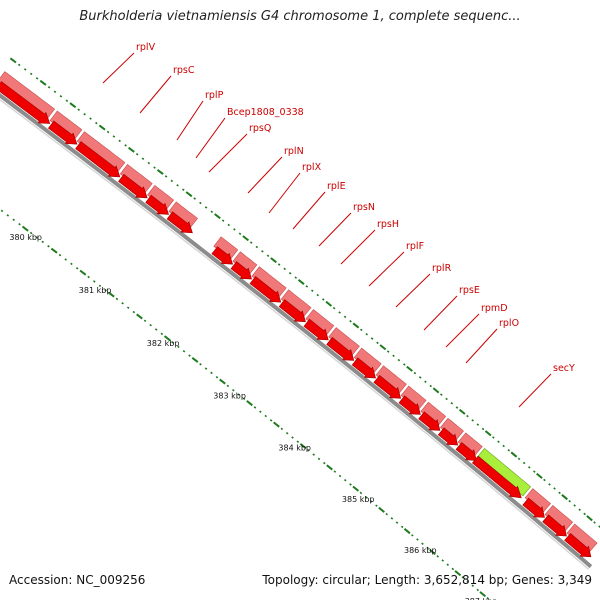 Image resolution: width=600 pixels, height=600 pixels. Describe the element at coordinates (25, 237) in the screenshot. I see `scale-label-380: 380 kbp` at that location.